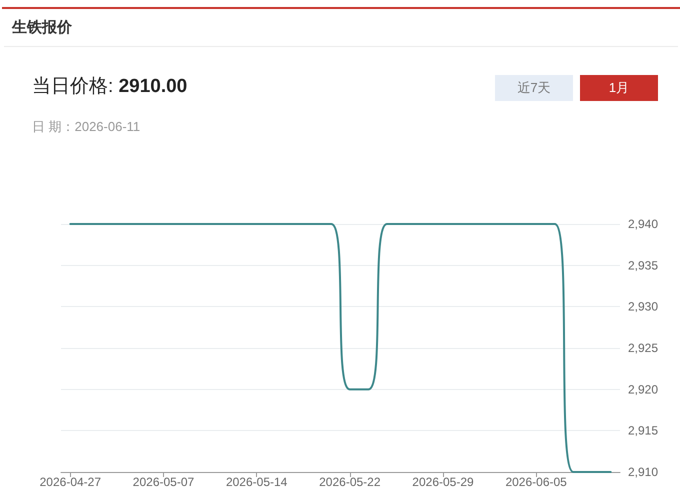 This screenshot has width=680, height=492. Describe the element at coordinates (110, 86) in the screenshot. I see `chart-subtitle: 当日价格: 2910.00` at that location.